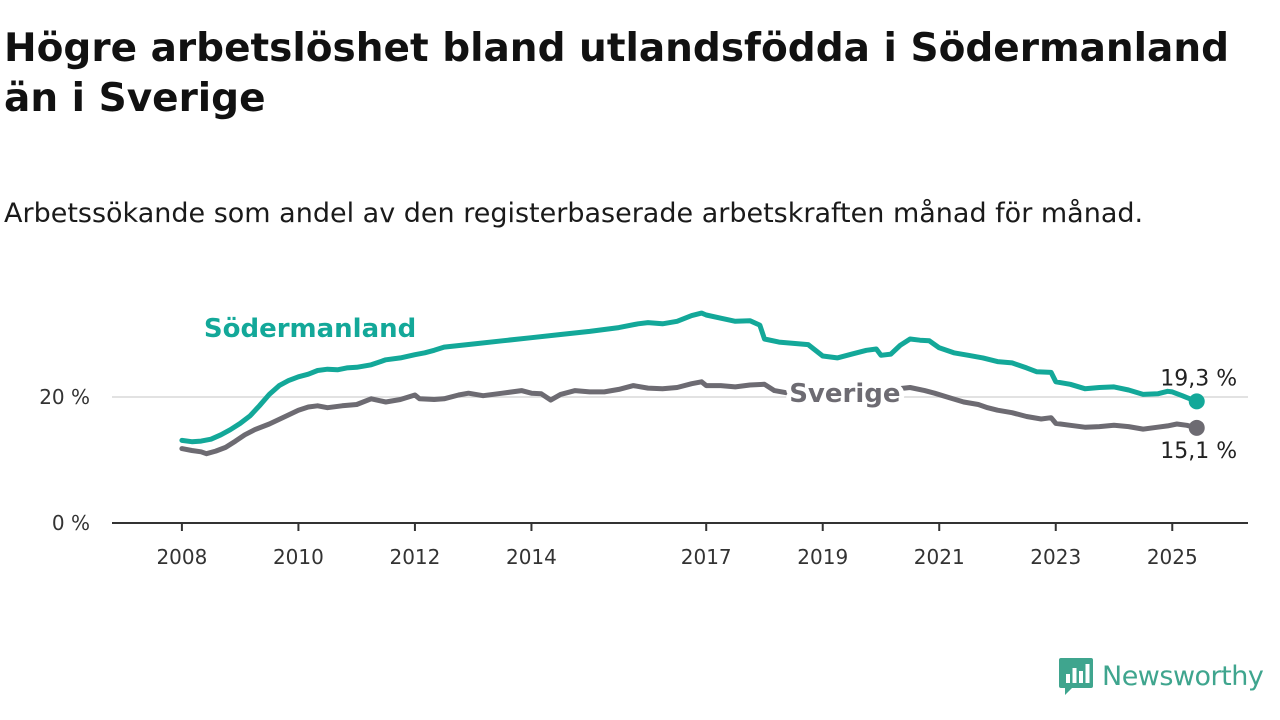 The image size is (1280, 720). What do you see at coordinates (676, 557) in the screenshot?
I see `x-axis-tick-labels: 2008 2010 2012 2014 2017 2019 2021 2023 2025` at bounding box center [676, 557].